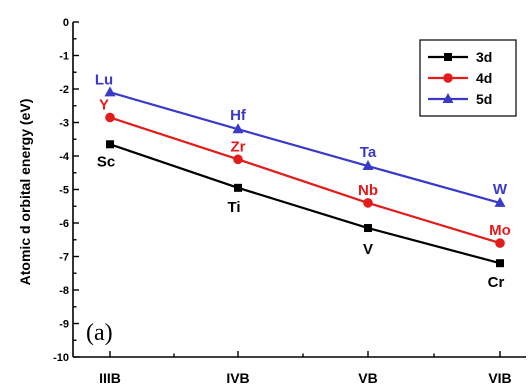 The width and height of the screenshot is (528, 390). Describe the element at coordinates (368, 152) in the screenshot. I see `point-label: Ta` at that location.